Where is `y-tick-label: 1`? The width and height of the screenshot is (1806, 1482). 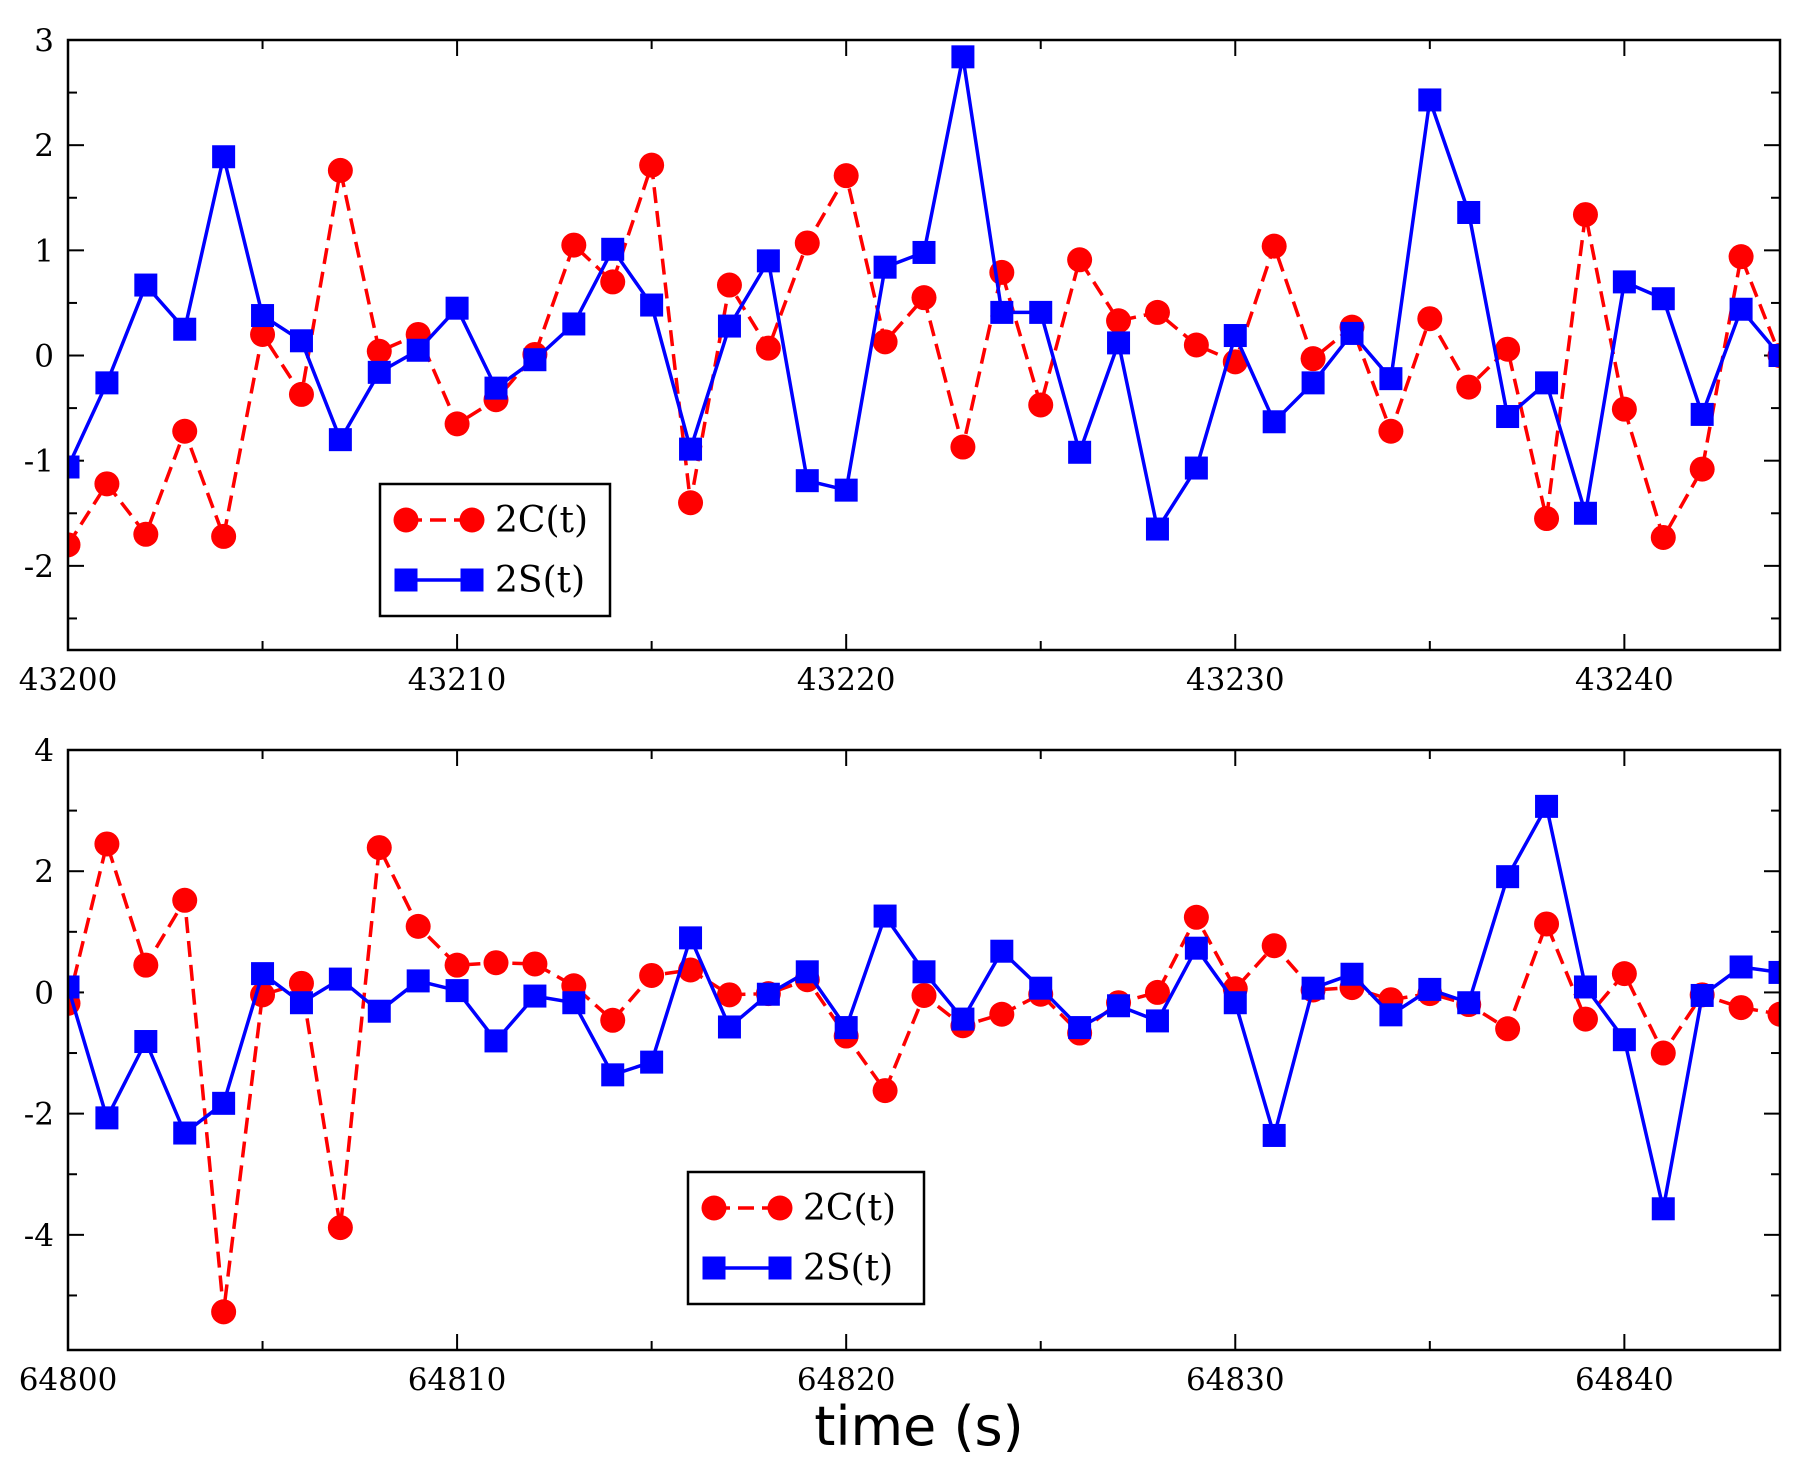 y-tick-label: 1 is located at coordinates (44, 251).